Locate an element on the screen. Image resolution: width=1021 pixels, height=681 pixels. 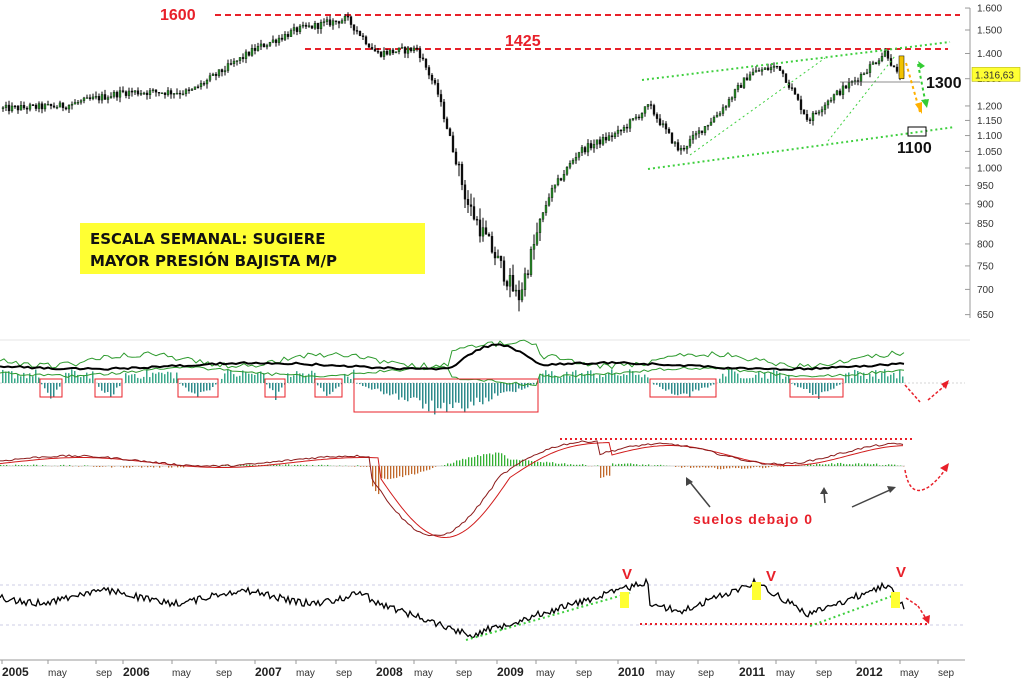
year-label: 2008 is located at coordinates (389, 672).